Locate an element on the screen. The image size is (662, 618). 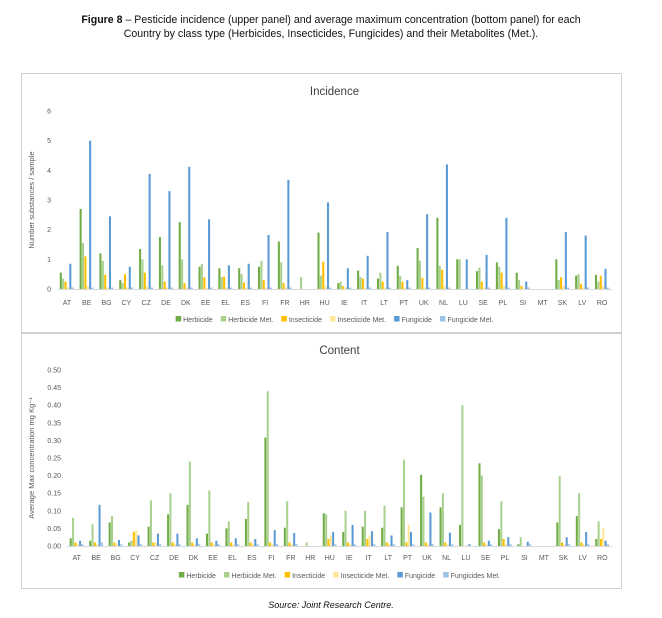
incidence-x-tick-LU: LU is located at coordinates (463, 303).